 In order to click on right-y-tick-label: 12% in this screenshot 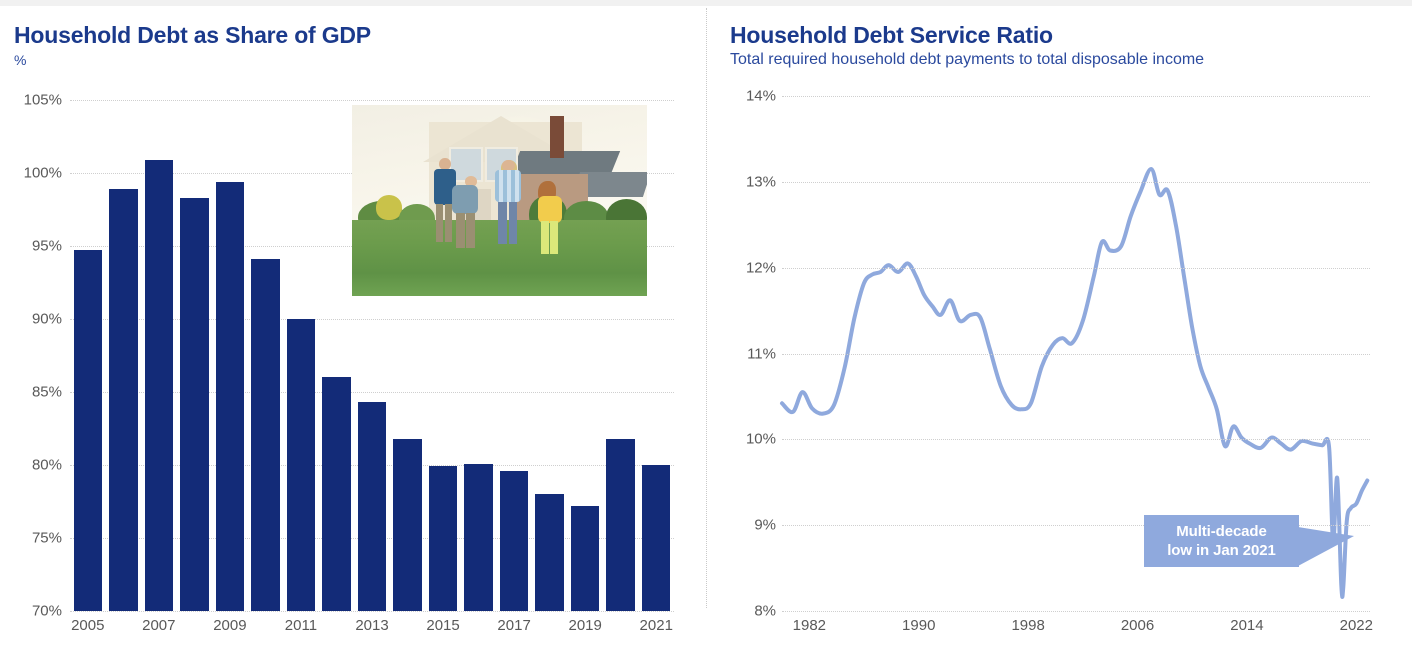, I will do `click(760, 268)`.